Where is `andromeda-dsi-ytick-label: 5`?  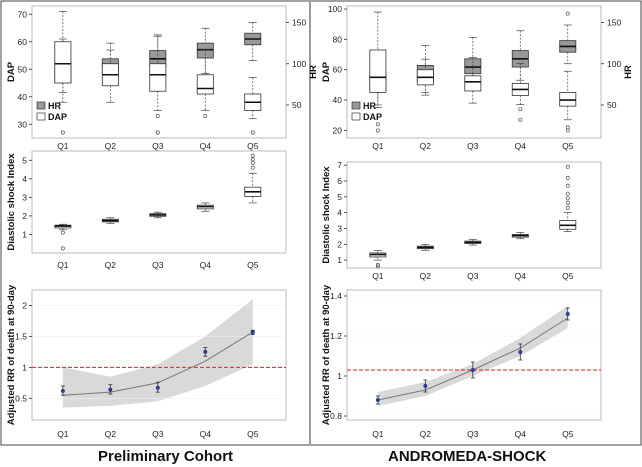
andromeda-dsi-ytick-label: 5 is located at coordinates (339, 197).